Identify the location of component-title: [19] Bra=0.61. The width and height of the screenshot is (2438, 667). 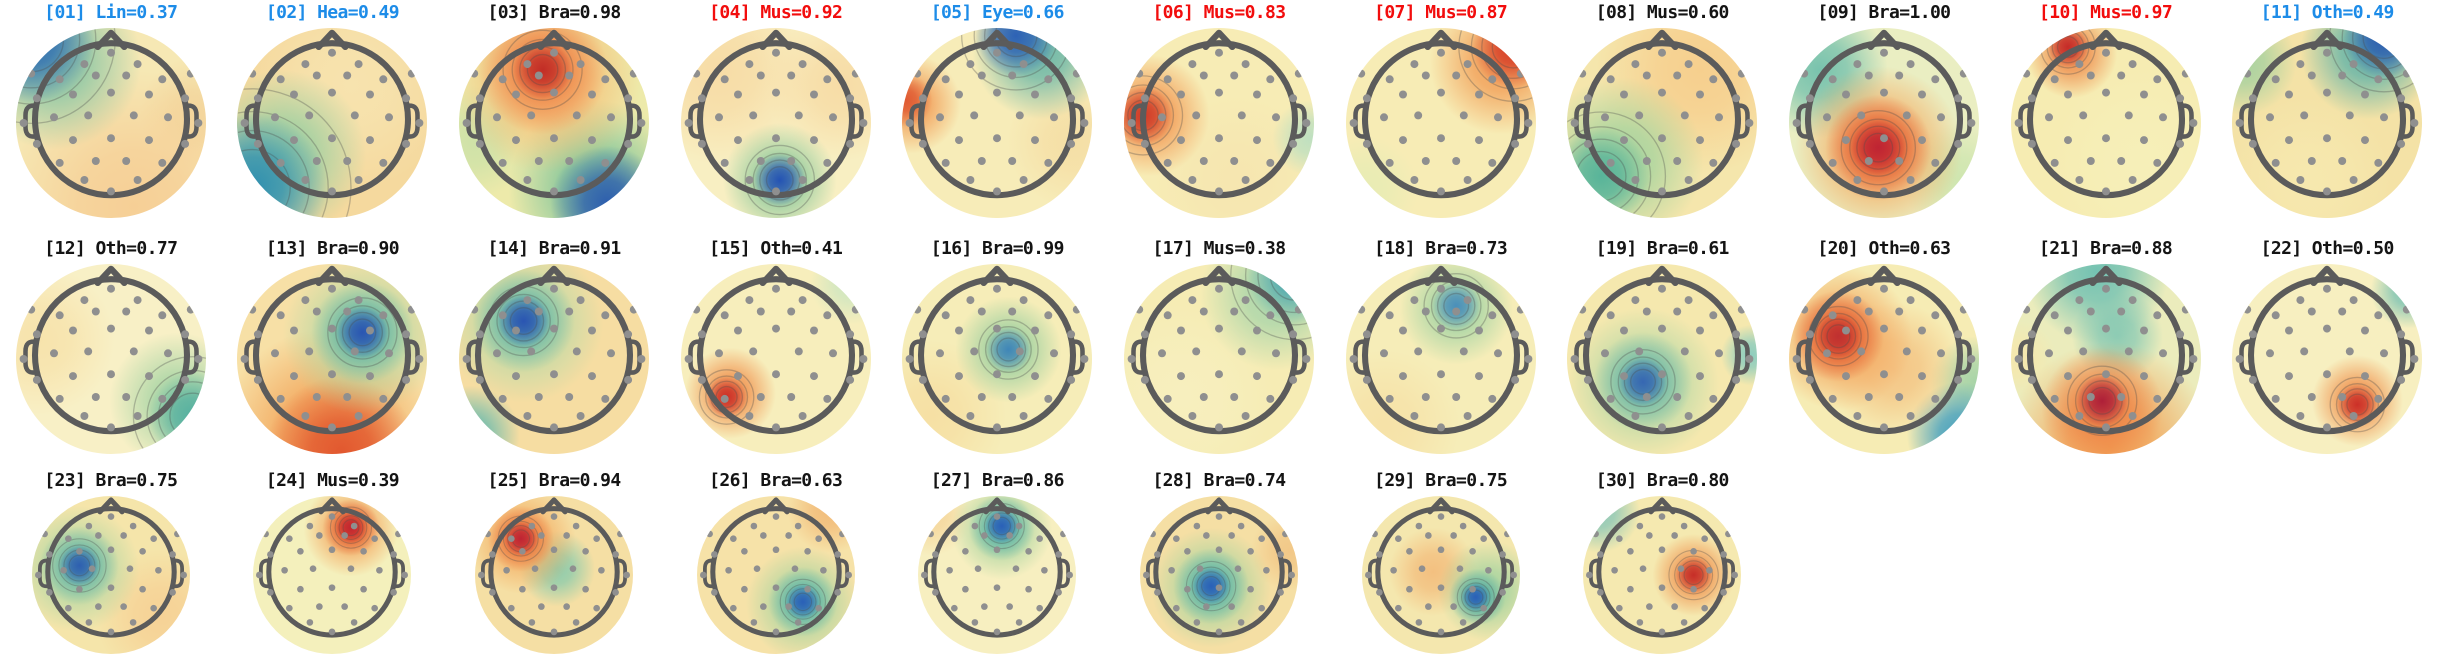
(1662, 248).